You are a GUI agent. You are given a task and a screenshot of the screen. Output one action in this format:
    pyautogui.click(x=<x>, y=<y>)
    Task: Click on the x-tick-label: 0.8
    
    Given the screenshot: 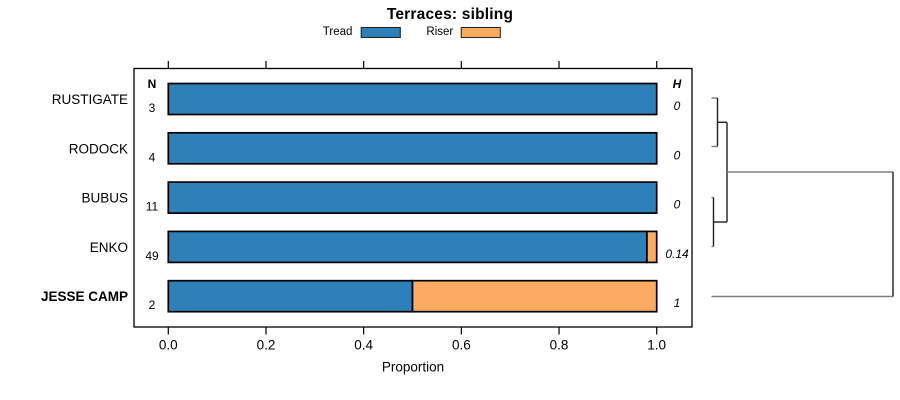 What is the action you would take?
    pyautogui.click(x=559, y=345)
    